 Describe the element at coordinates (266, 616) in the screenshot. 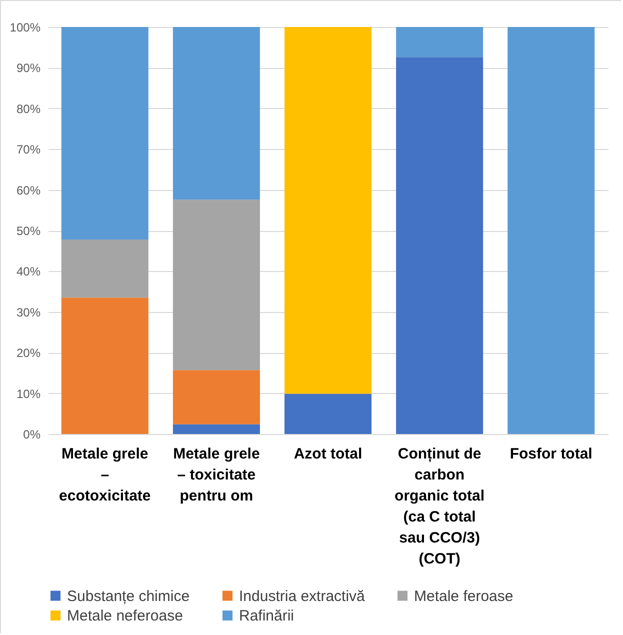

I see `legend-label: Rafinării` at that location.